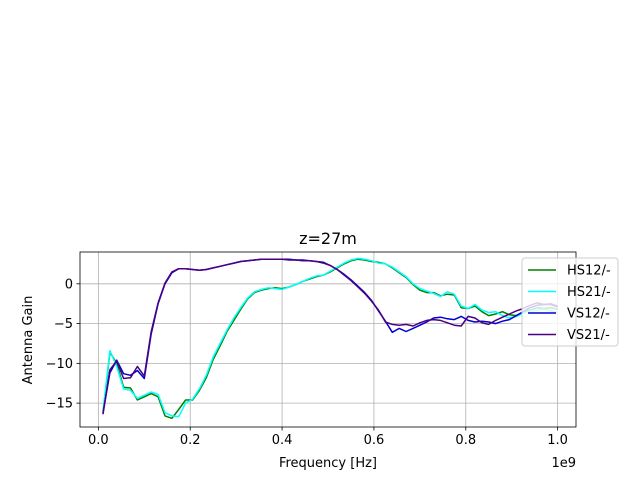 The height and width of the screenshot is (480, 640). Describe the element at coordinates (69, 284) in the screenshot. I see `y-tick-label: 0` at that location.